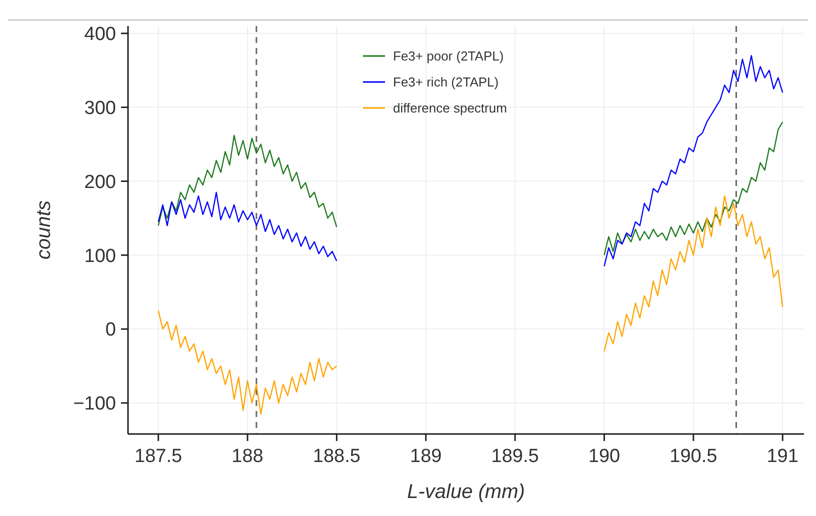  What do you see at coordinates (100, 256) in the screenshot?
I see `y-tick-label: 100` at bounding box center [100, 256].